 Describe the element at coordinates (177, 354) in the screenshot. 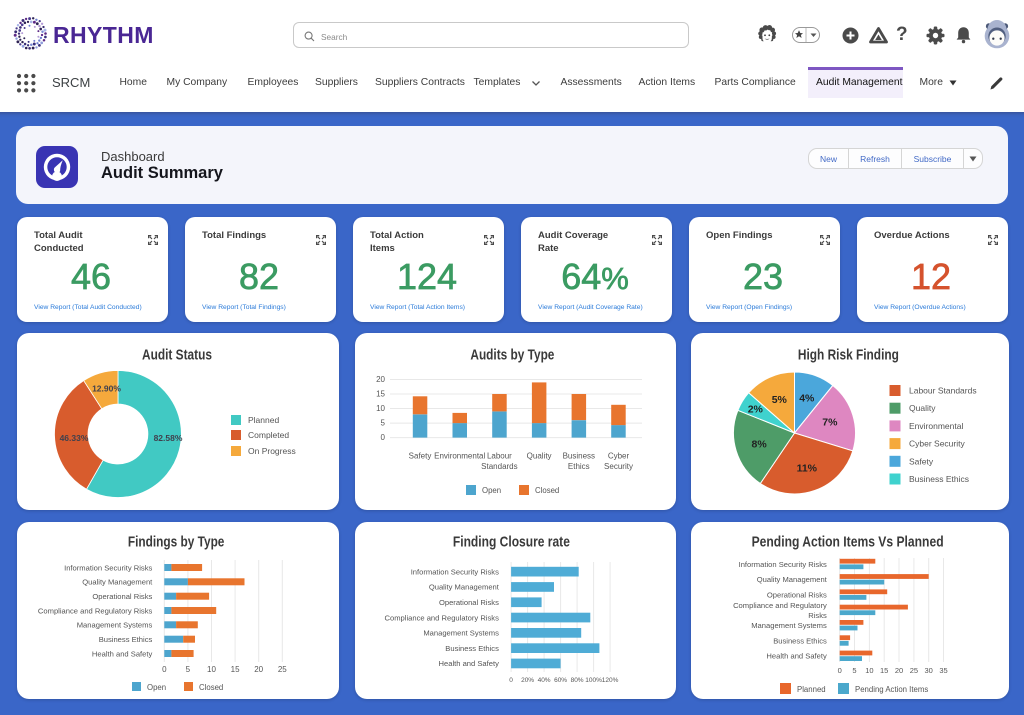

I see `svg-text: Audit Status` at that location.